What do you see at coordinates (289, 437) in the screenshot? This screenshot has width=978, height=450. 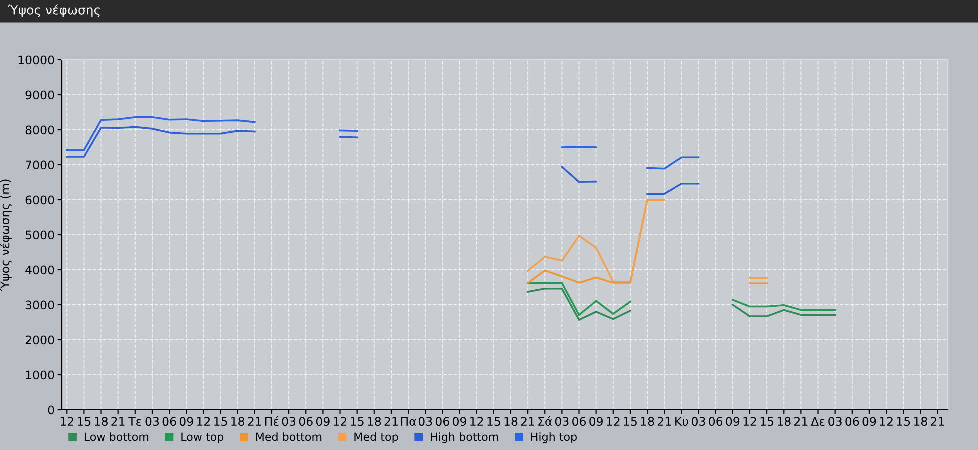 I see `legend-label: Med bottom` at bounding box center [289, 437].